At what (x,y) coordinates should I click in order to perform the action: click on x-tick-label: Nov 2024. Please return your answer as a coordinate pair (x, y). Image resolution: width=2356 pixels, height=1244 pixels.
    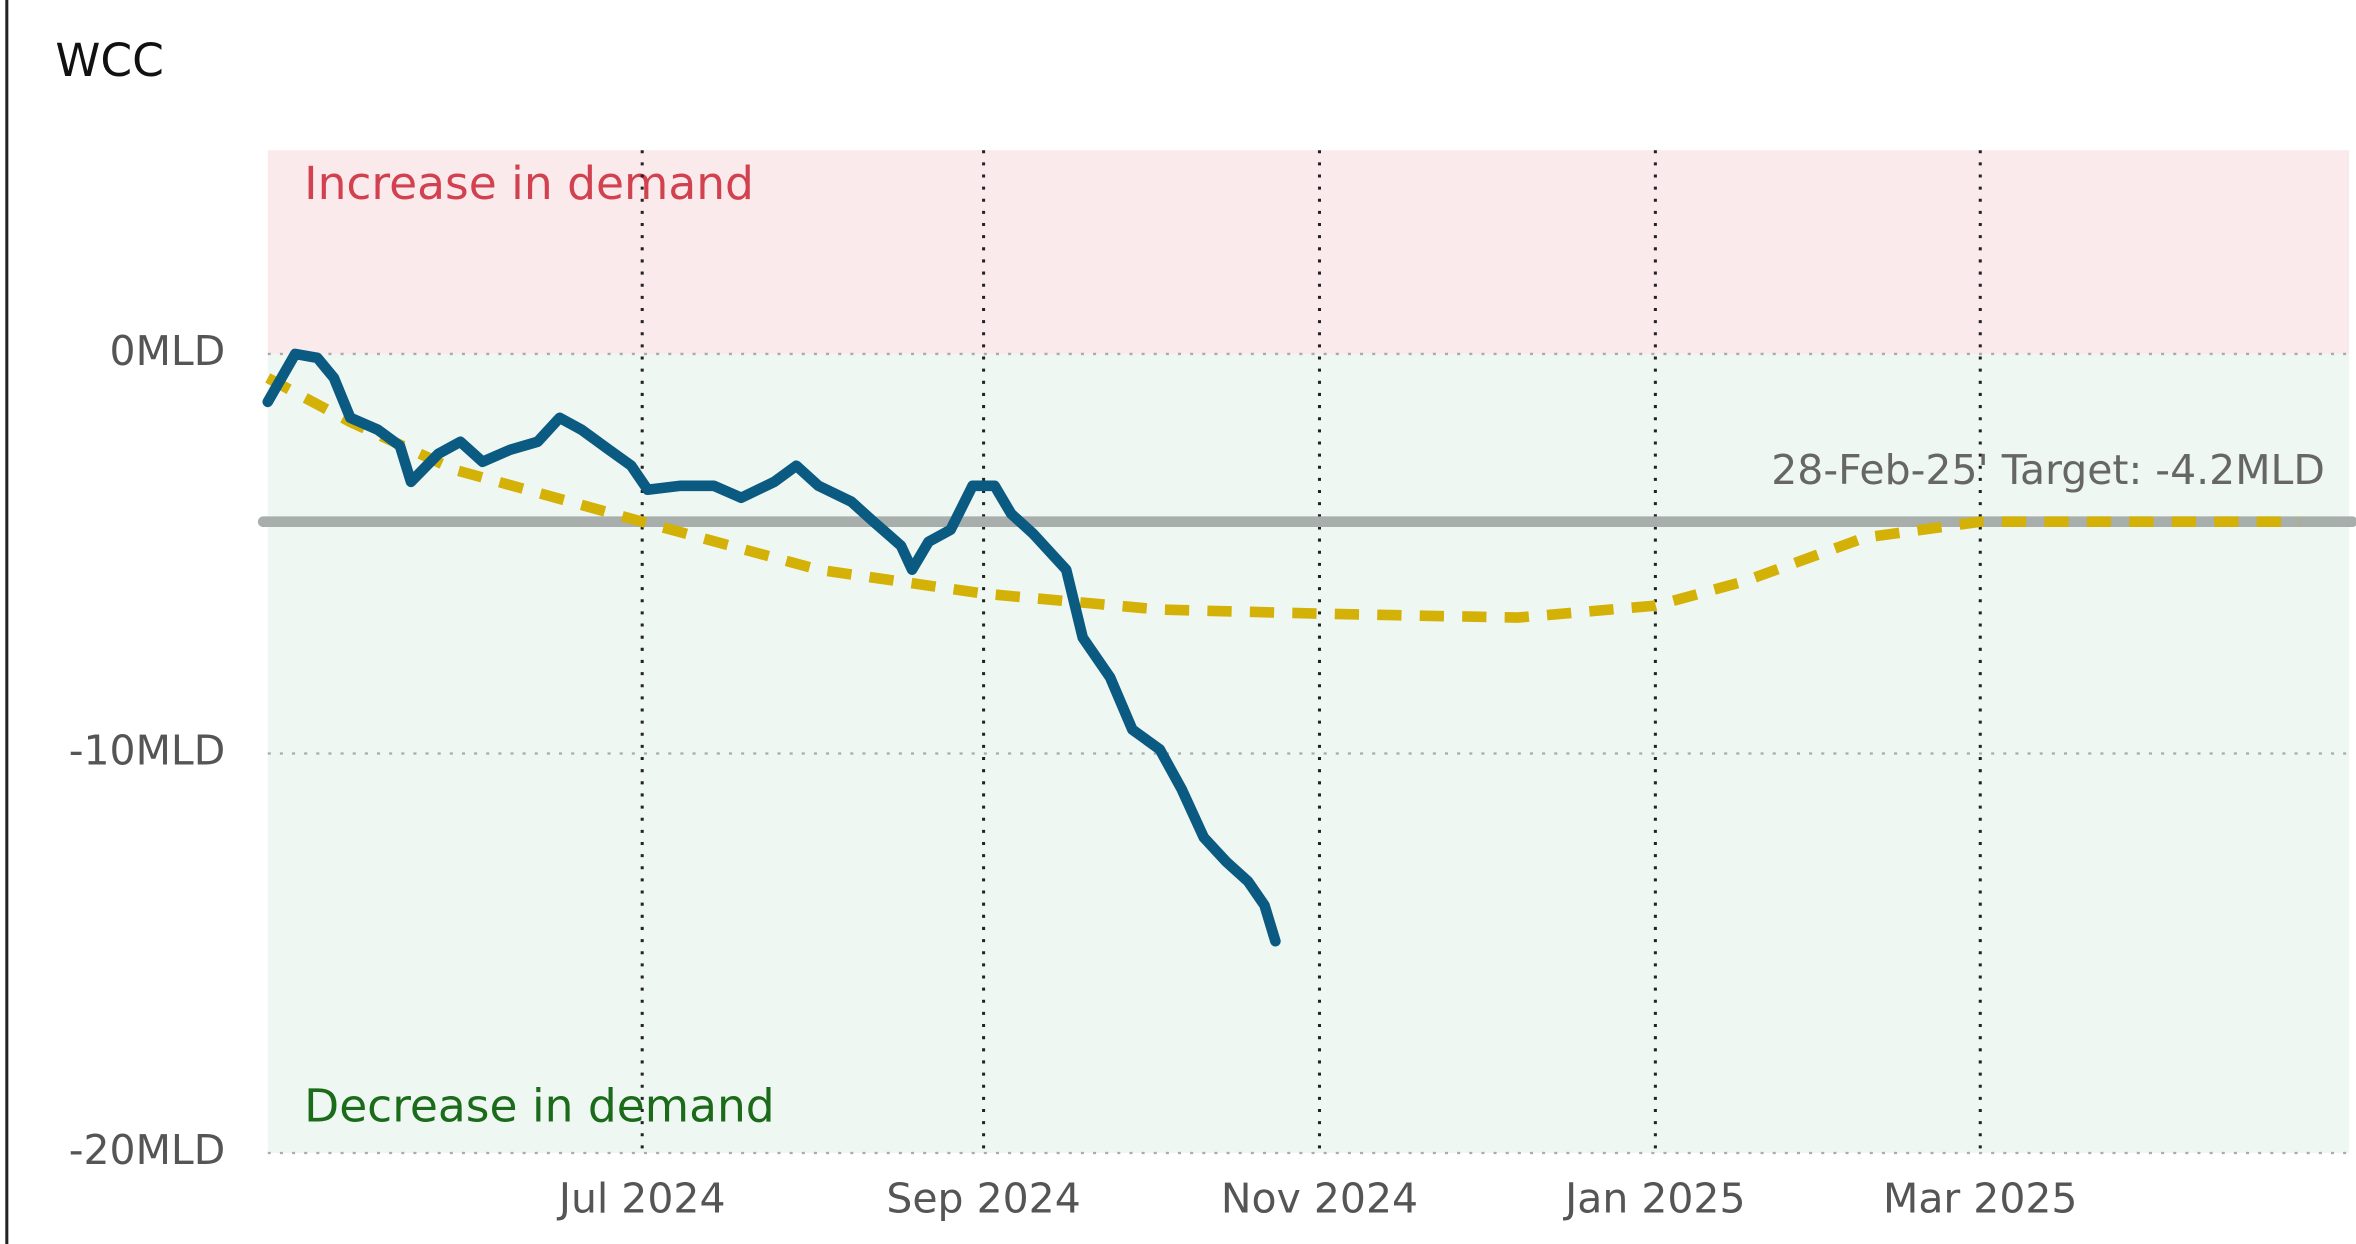
    Looking at the image, I should click on (1319, 1199).